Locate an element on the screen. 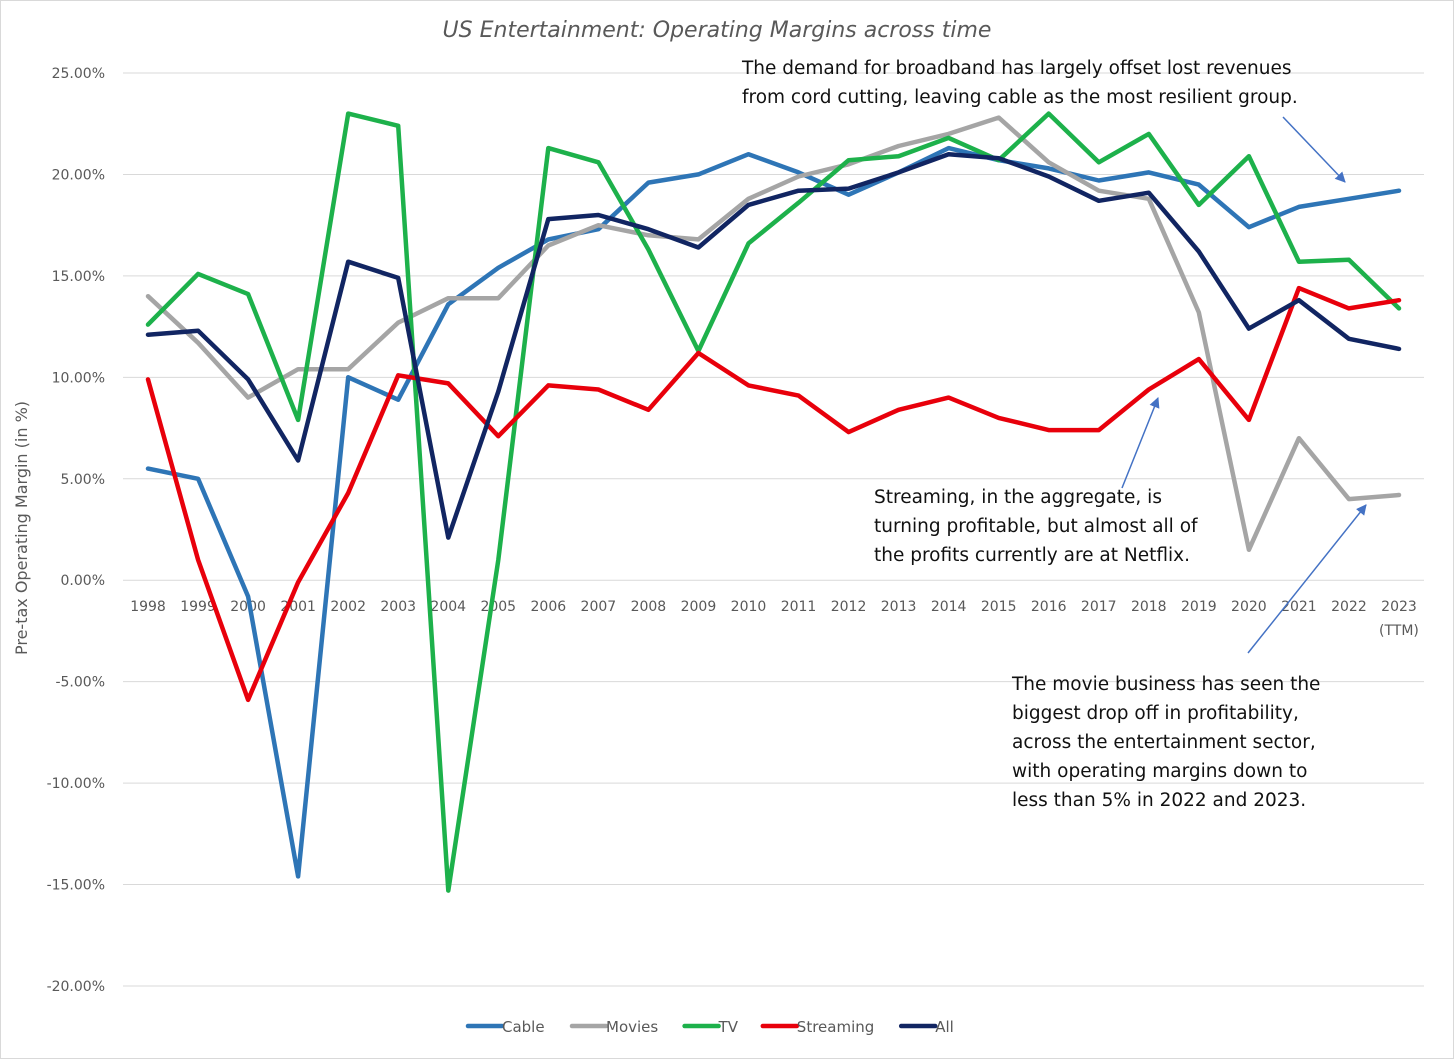 This screenshot has height=1061, width=1456. y-tick-label: 5.00% is located at coordinates (83, 480).